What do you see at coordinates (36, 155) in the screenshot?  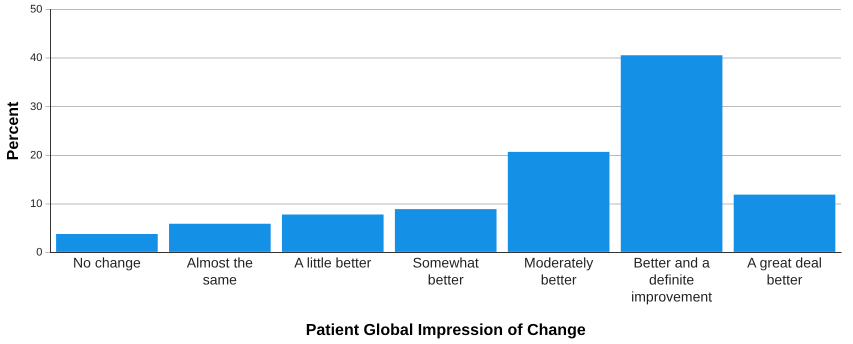 I see `y-tick-label: 20` at bounding box center [36, 155].